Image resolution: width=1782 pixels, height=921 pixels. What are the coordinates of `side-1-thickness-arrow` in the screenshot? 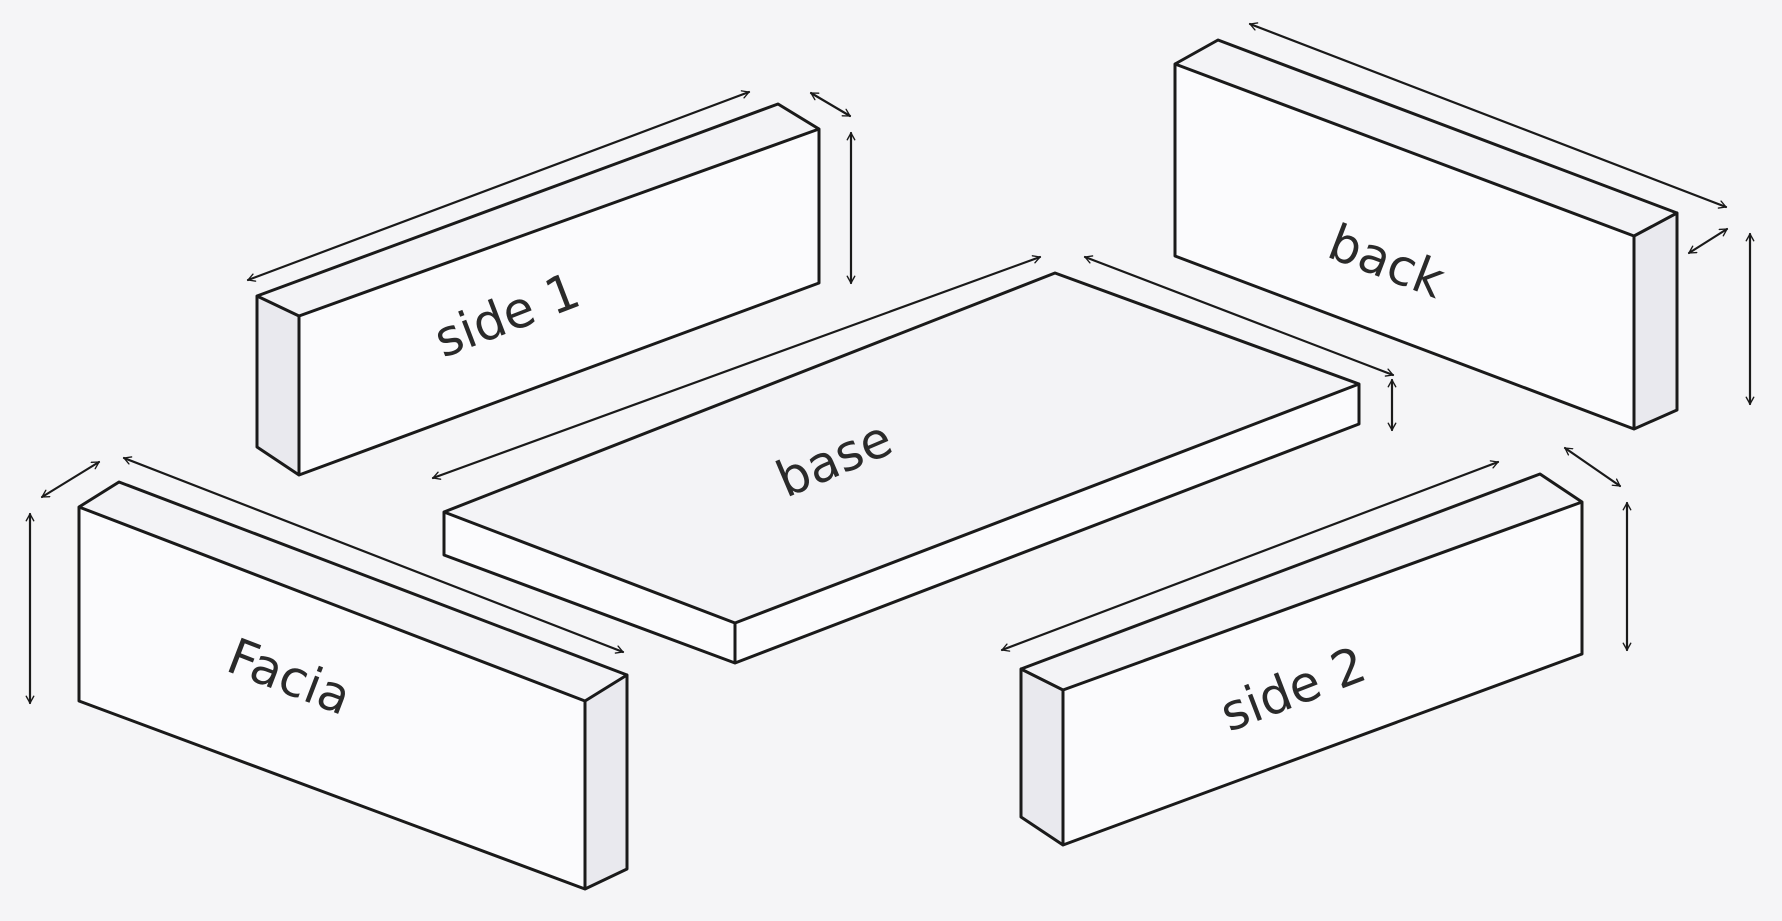 It's located at (830, 104).